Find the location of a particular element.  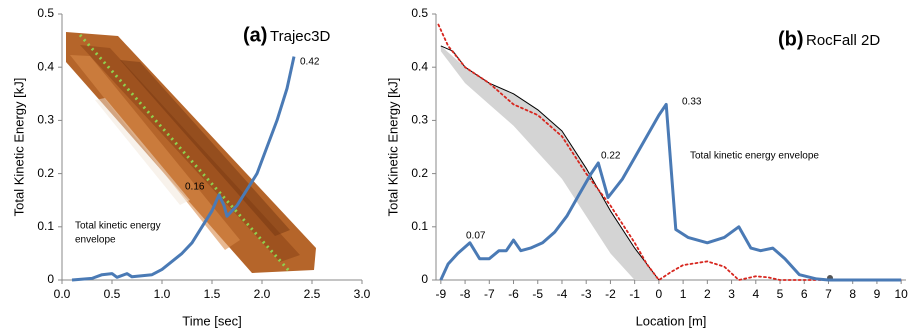

annotation: 0.07 is located at coordinates (476, 236).